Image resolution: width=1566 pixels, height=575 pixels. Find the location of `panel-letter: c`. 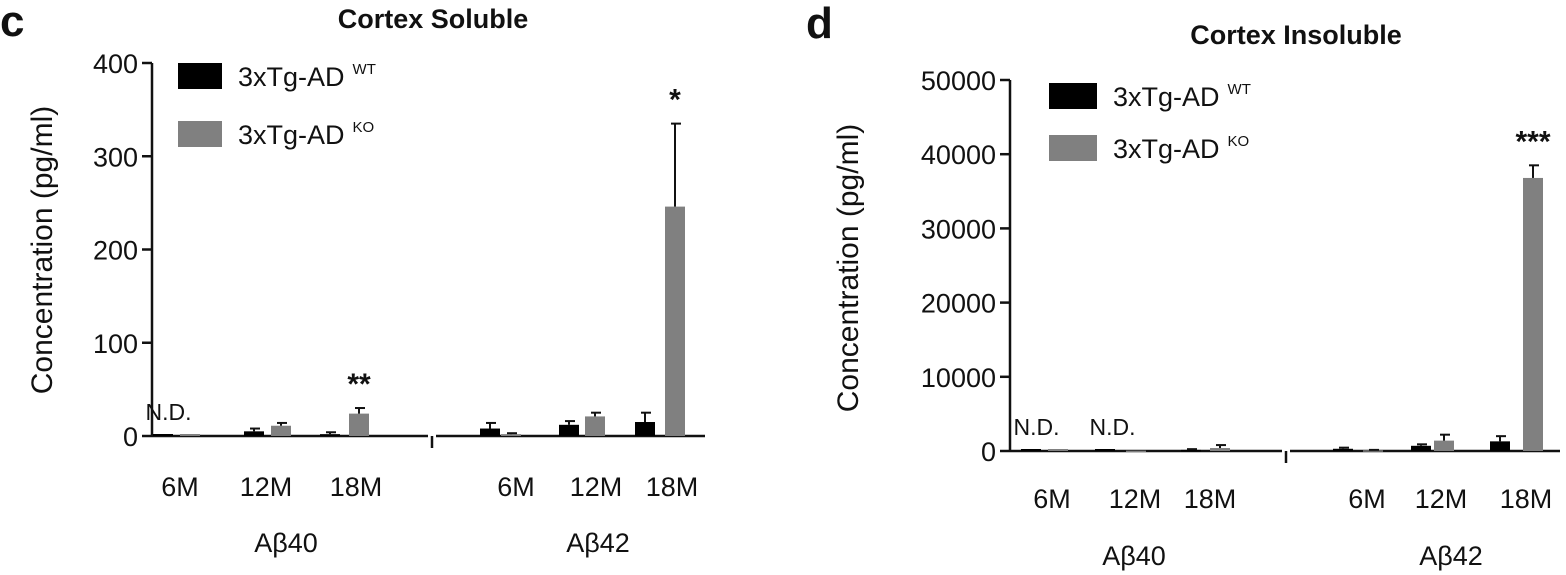

panel-letter: c is located at coordinates (12, 23).